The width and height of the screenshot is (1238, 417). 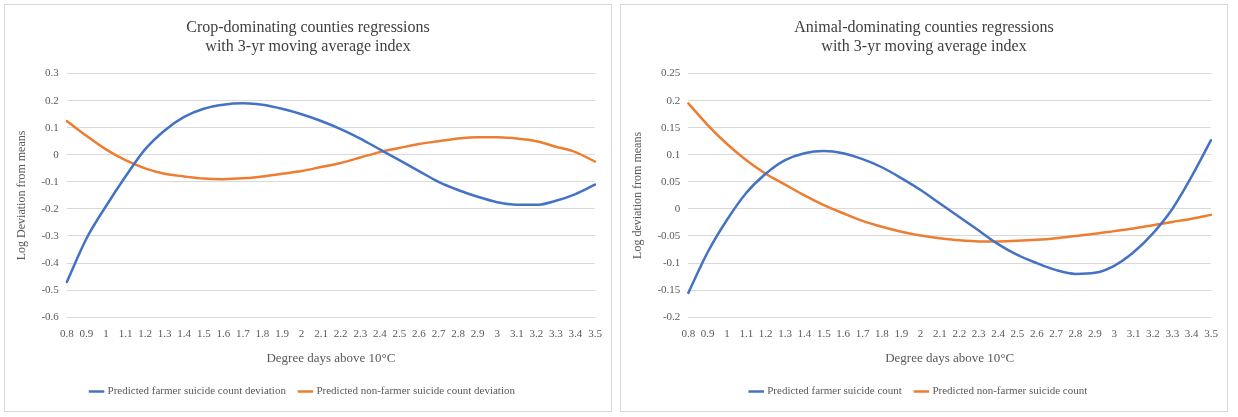 What do you see at coordinates (21, 195) in the screenshot?
I see `y-axis-title: Log Deviation from means` at bounding box center [21, 195].